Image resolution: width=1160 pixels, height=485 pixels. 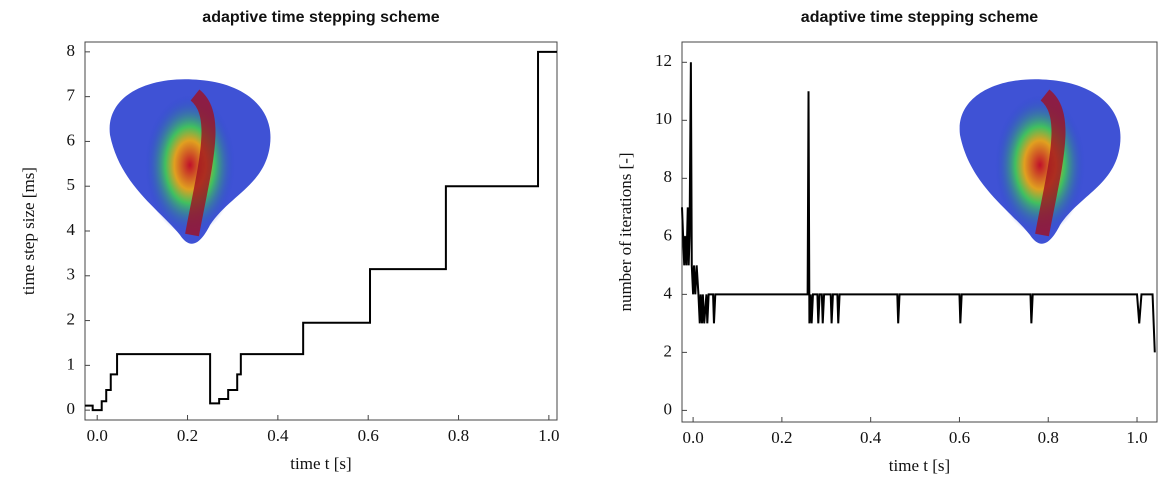 I want to click on y-tick-label: 3, so click(x=71, y=274).